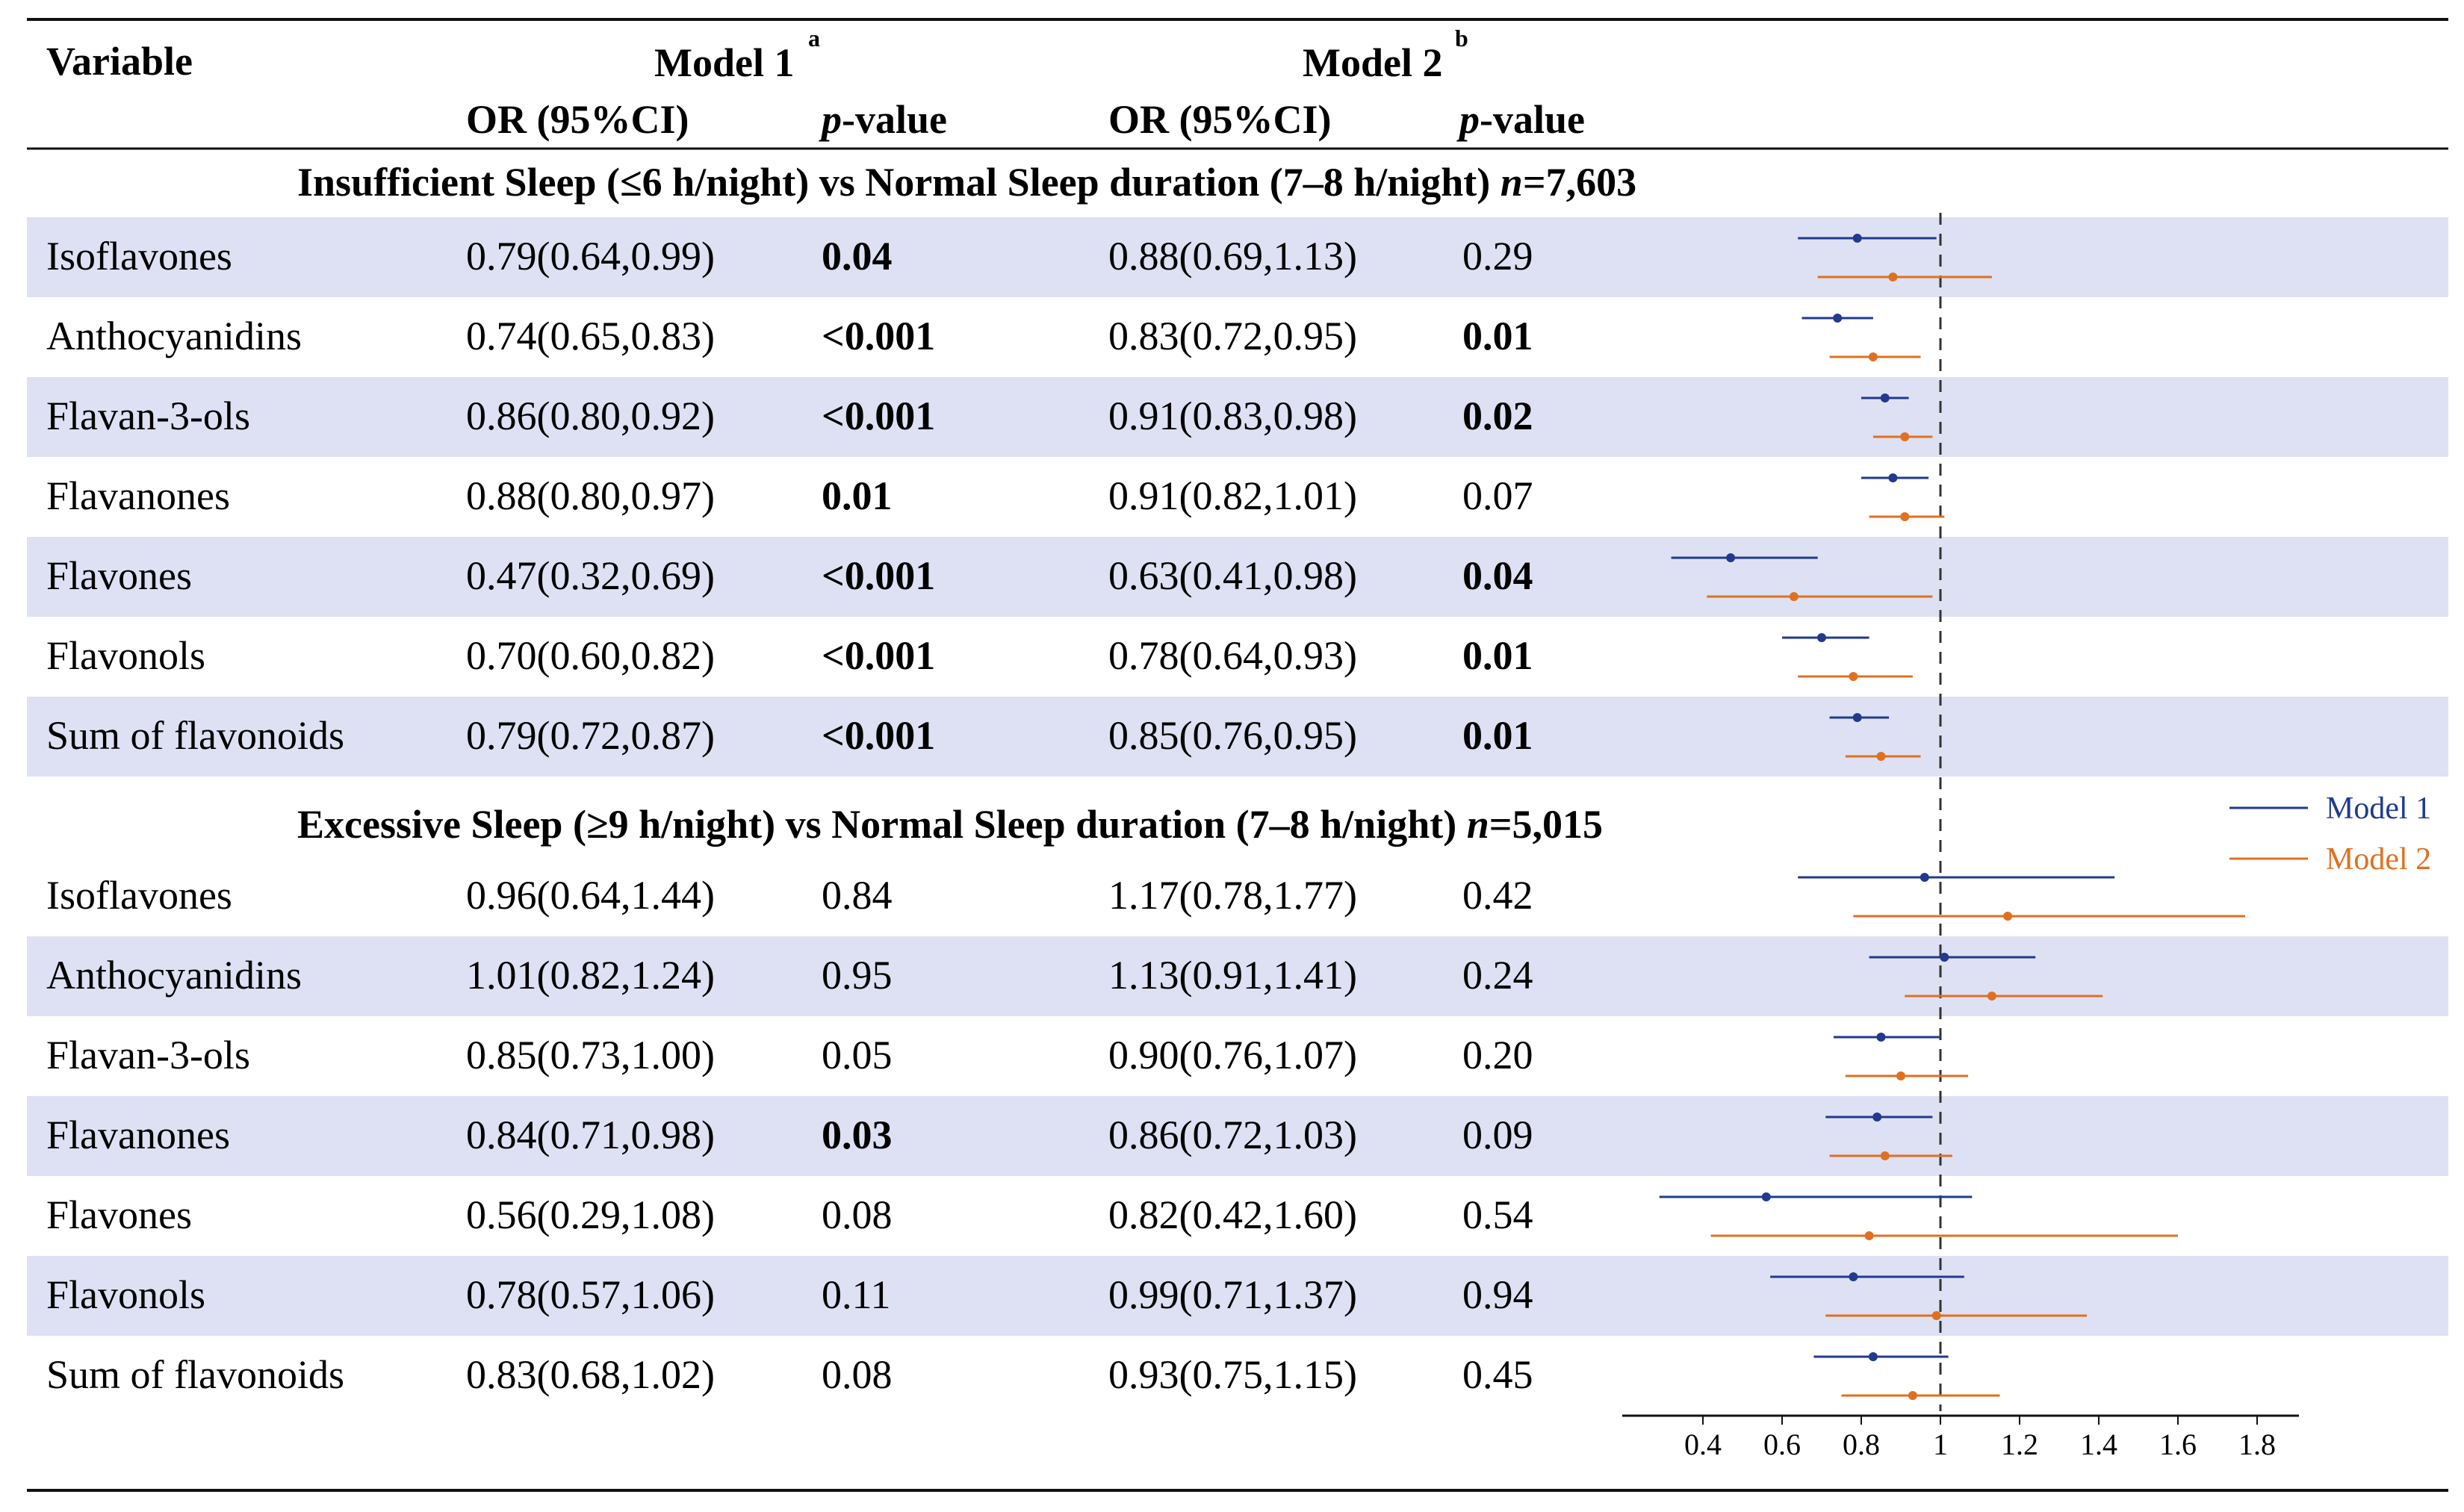 The width and height of the screenshot is (2464, 1512). I want to click on row-model1-pvalue: 0.05, so click(857, 1055).